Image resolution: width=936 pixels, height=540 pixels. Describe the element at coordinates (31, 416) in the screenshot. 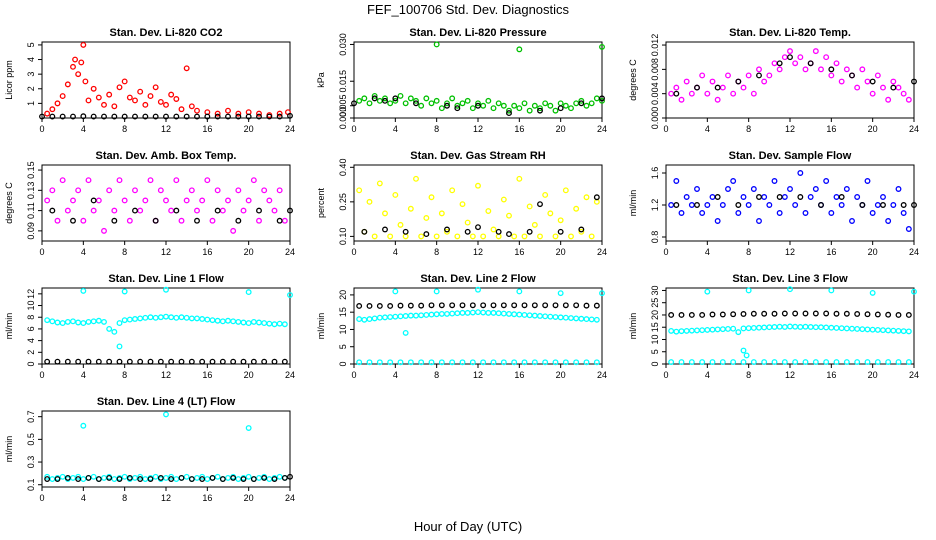

I see `y-tick-label: 0.7` at that location.